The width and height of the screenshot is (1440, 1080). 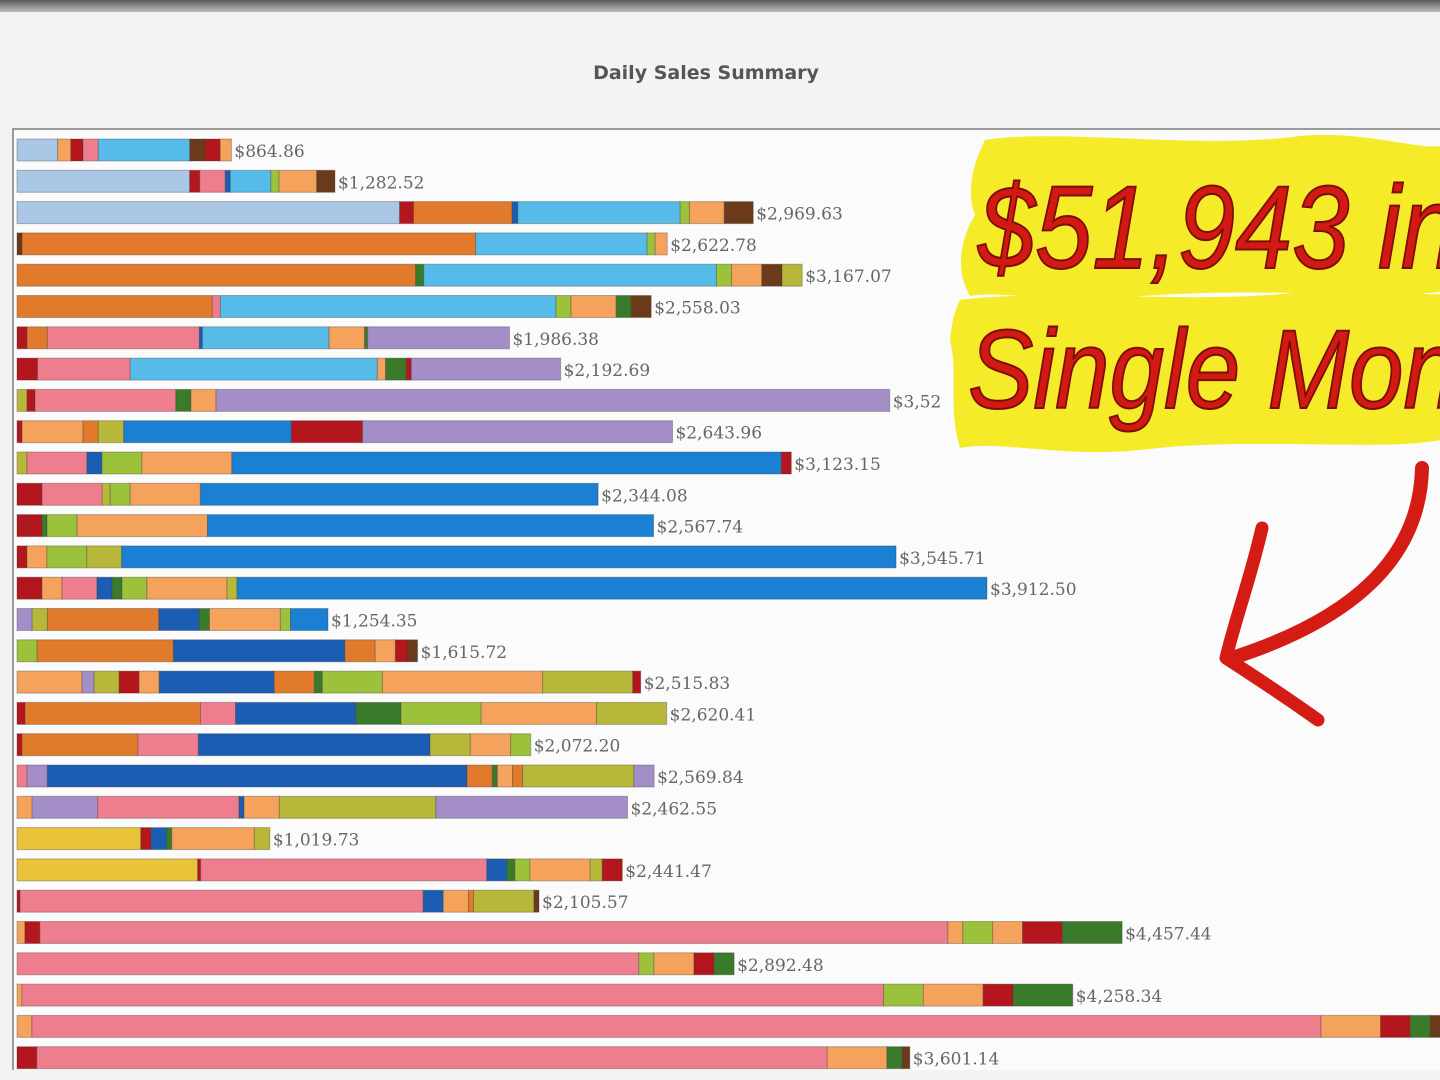 What do you see at coordinates (585, 903) in the screenshot?
I see `bar-total-label: $2,105.57` at bounding box center [585, 903].